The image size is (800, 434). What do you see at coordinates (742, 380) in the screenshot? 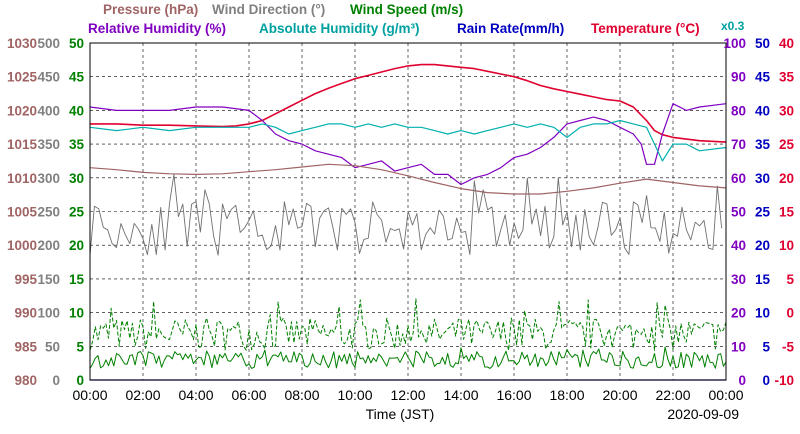
I see `tick-label-humidity: 0` at bounding box center [742, 380].